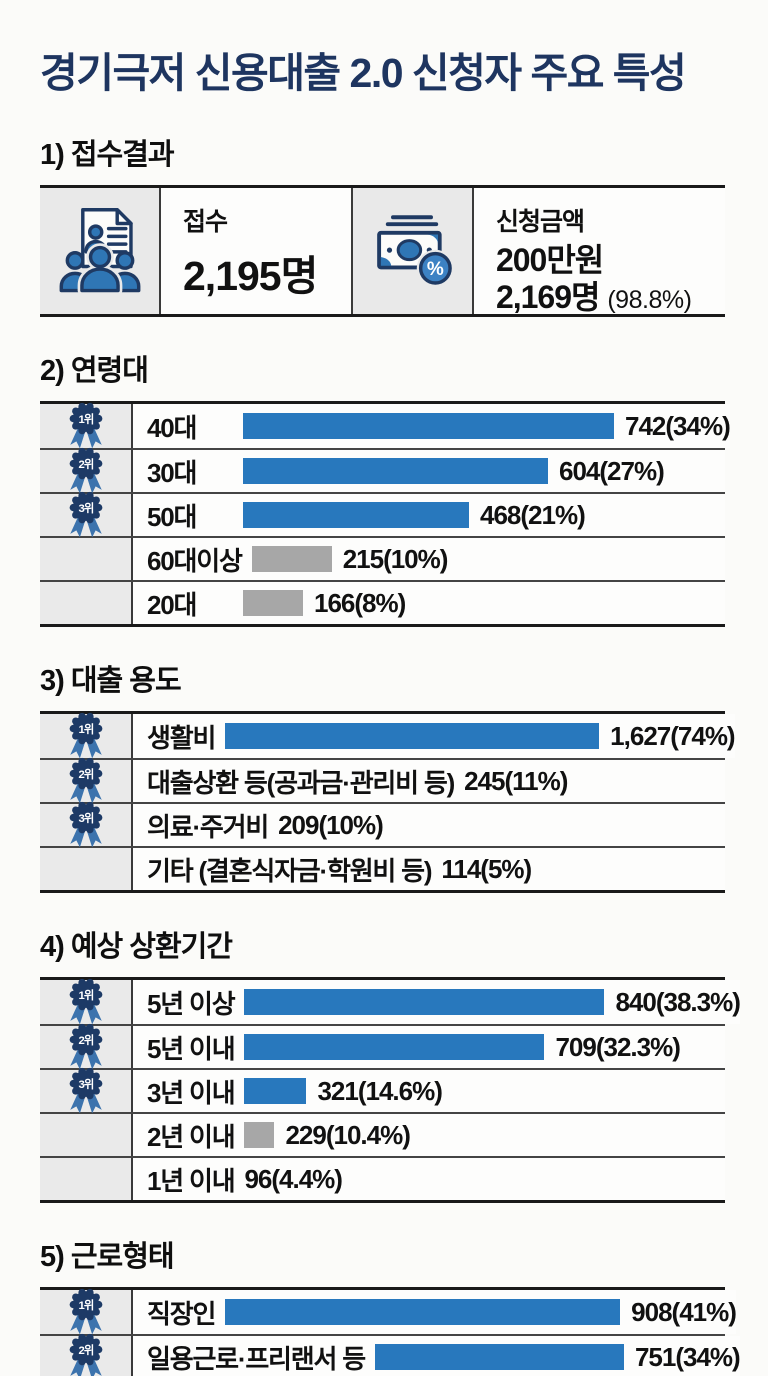 The image size is (768, 1376). Describe the element at coordinates (612, 470) in the screenshot. I see `value-label: 604(27%)` at that location.